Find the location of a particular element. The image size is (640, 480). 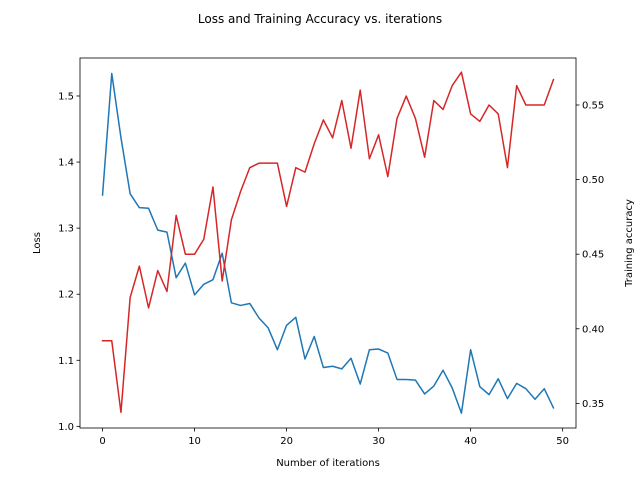

y-tick-label: 1.2 is located at coordinates (66, 295).